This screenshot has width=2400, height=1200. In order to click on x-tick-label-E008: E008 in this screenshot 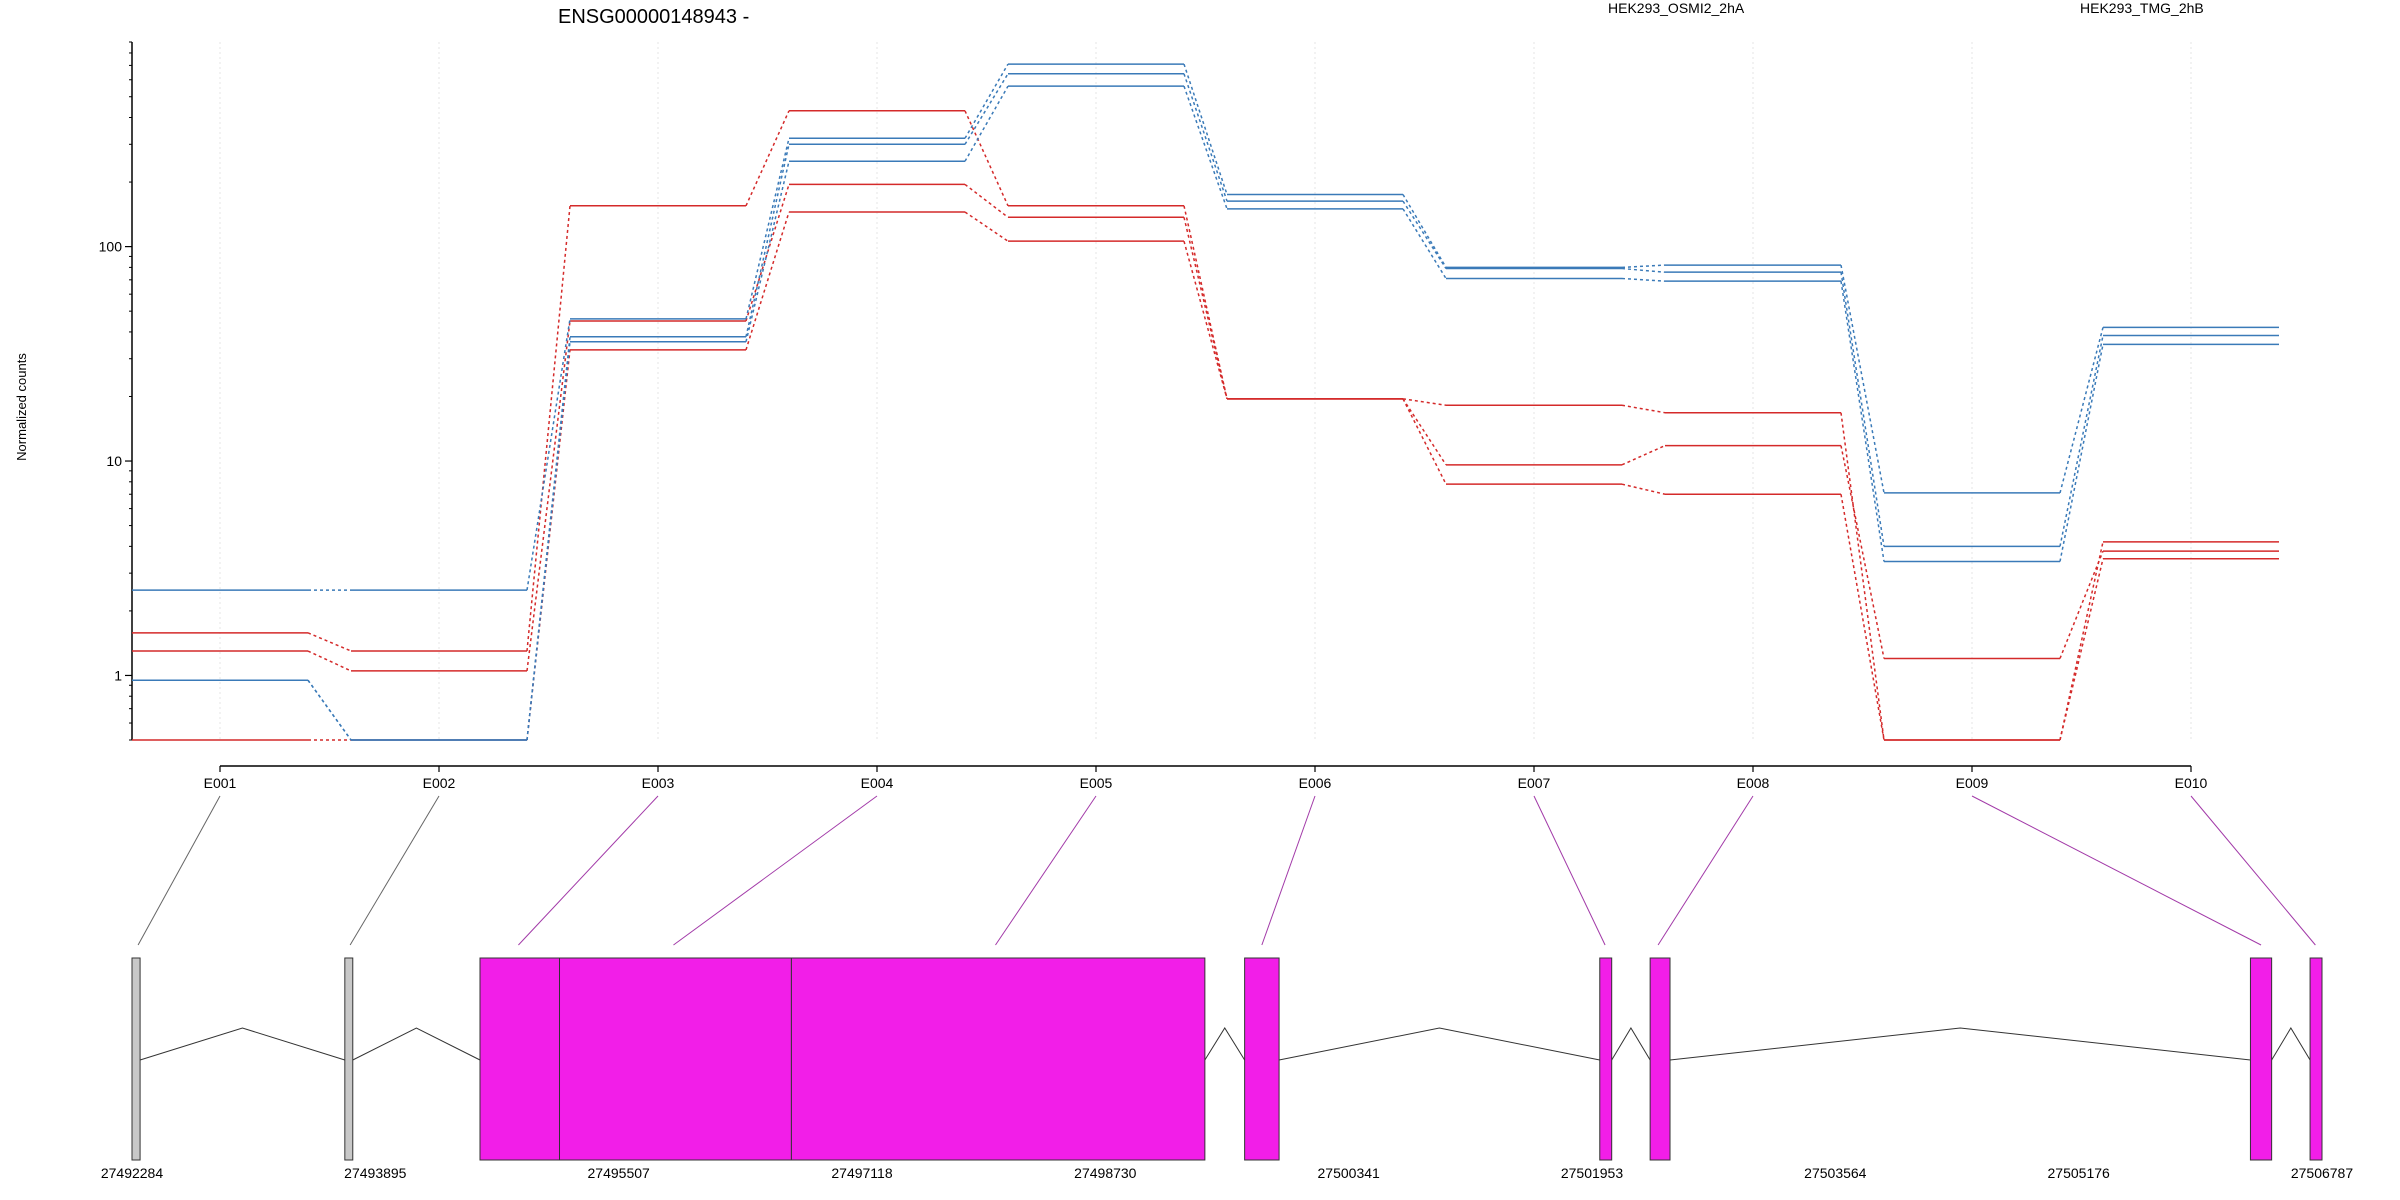, I will do `click(1753, 783)`.